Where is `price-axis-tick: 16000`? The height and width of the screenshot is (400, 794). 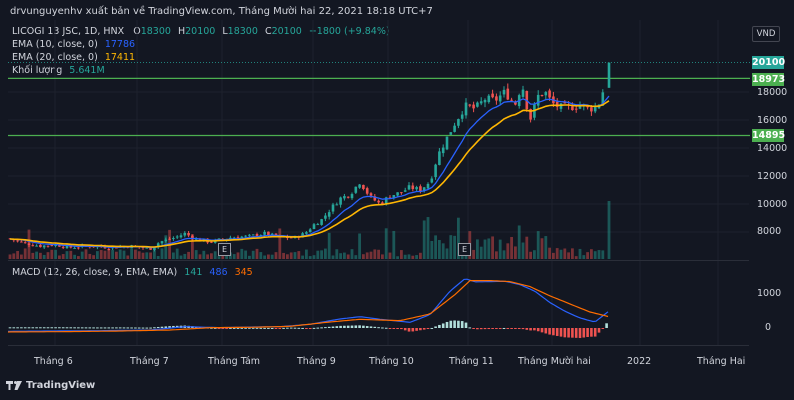
price-axis-tick: 16000 is located at coordinates (772, 120).